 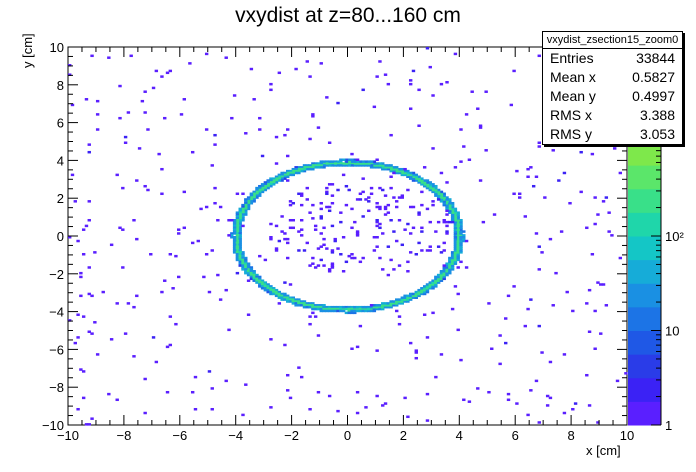 I want to click on palette-segment, so click(x=644, y=366).